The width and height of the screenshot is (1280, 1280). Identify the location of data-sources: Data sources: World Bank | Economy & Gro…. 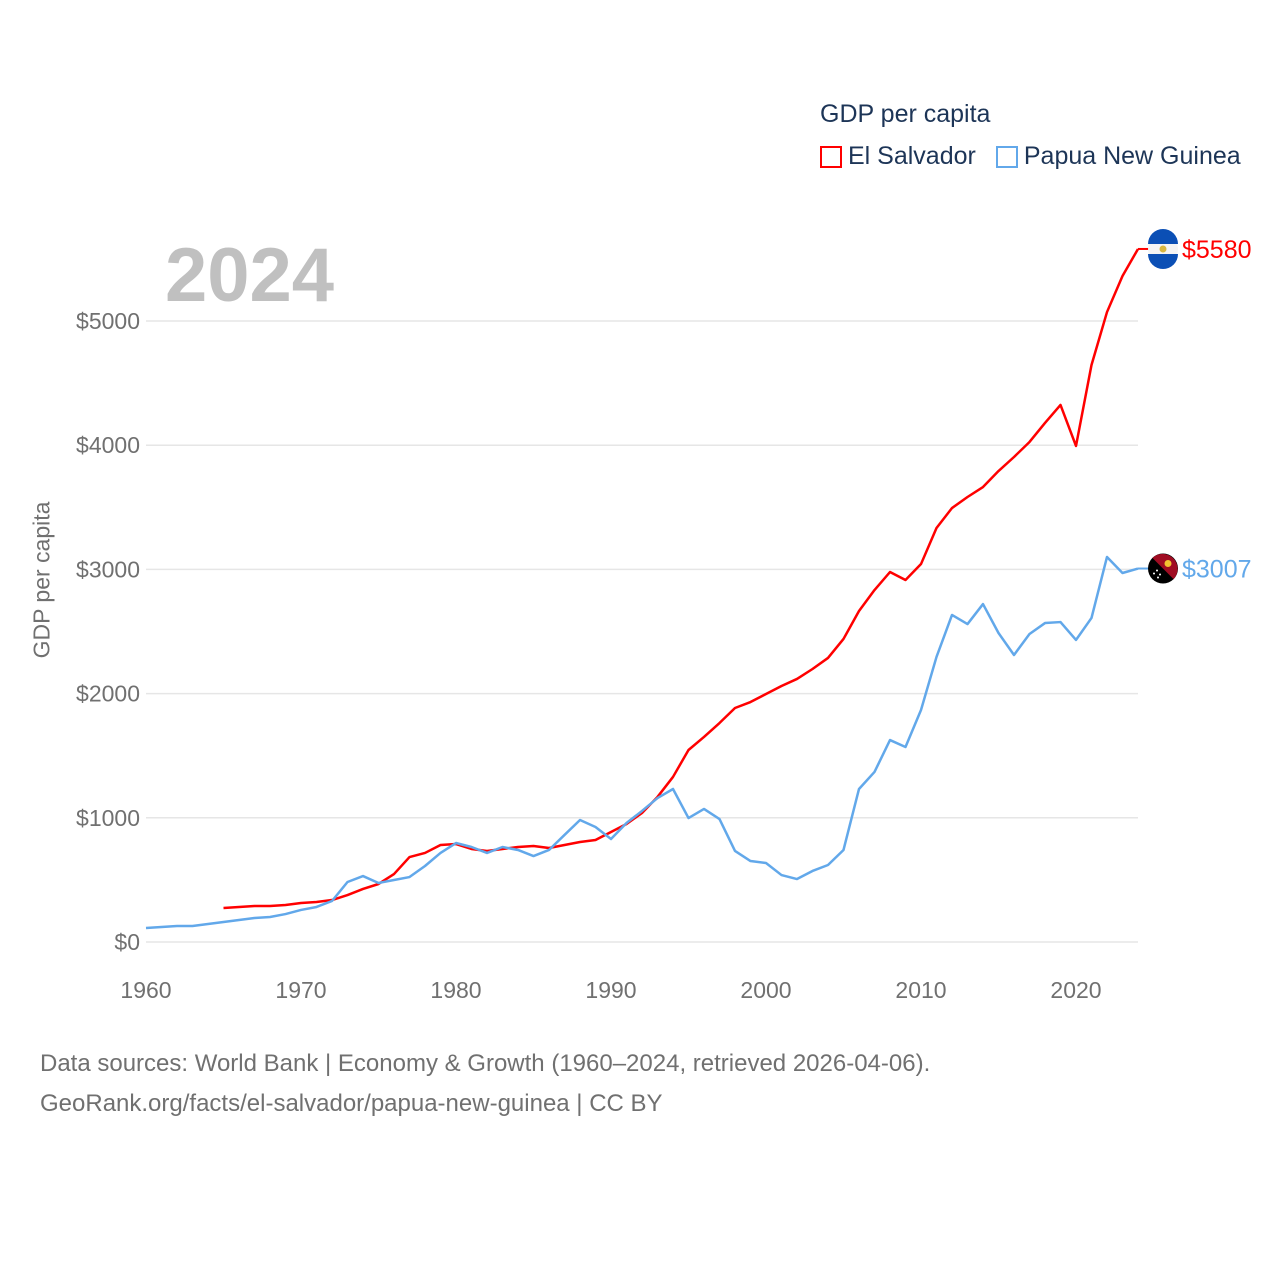
(485, 1063).